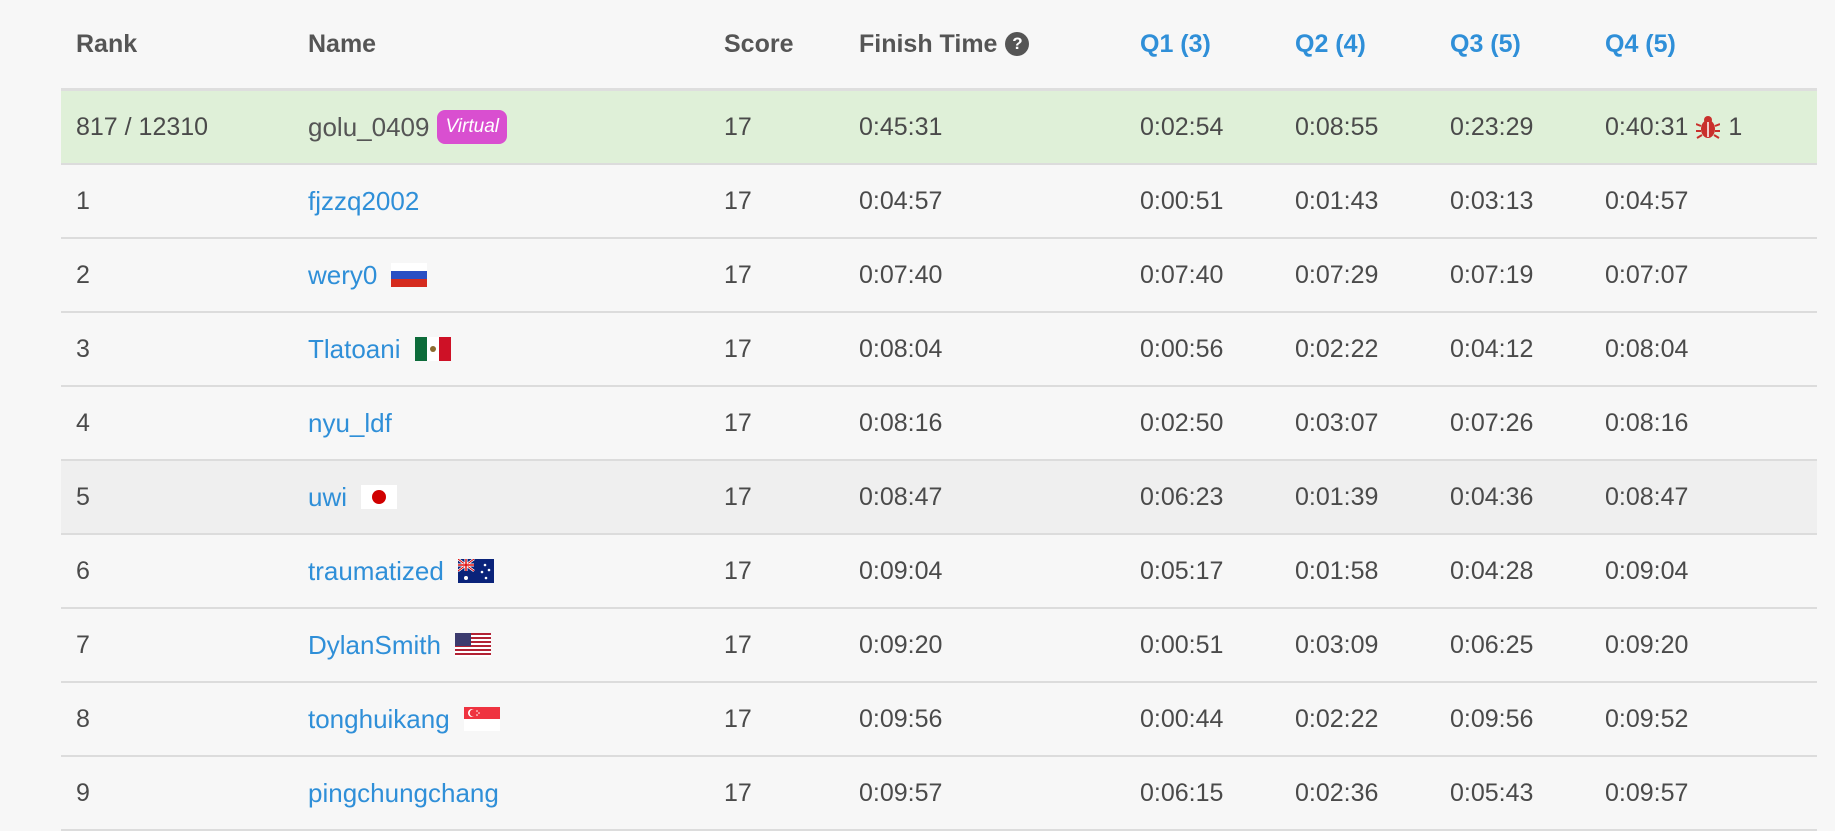 The height and width of the screenshot is (831, 1835). I want to click on q4-time-cell: 0:09:04, so click(1647, 570).